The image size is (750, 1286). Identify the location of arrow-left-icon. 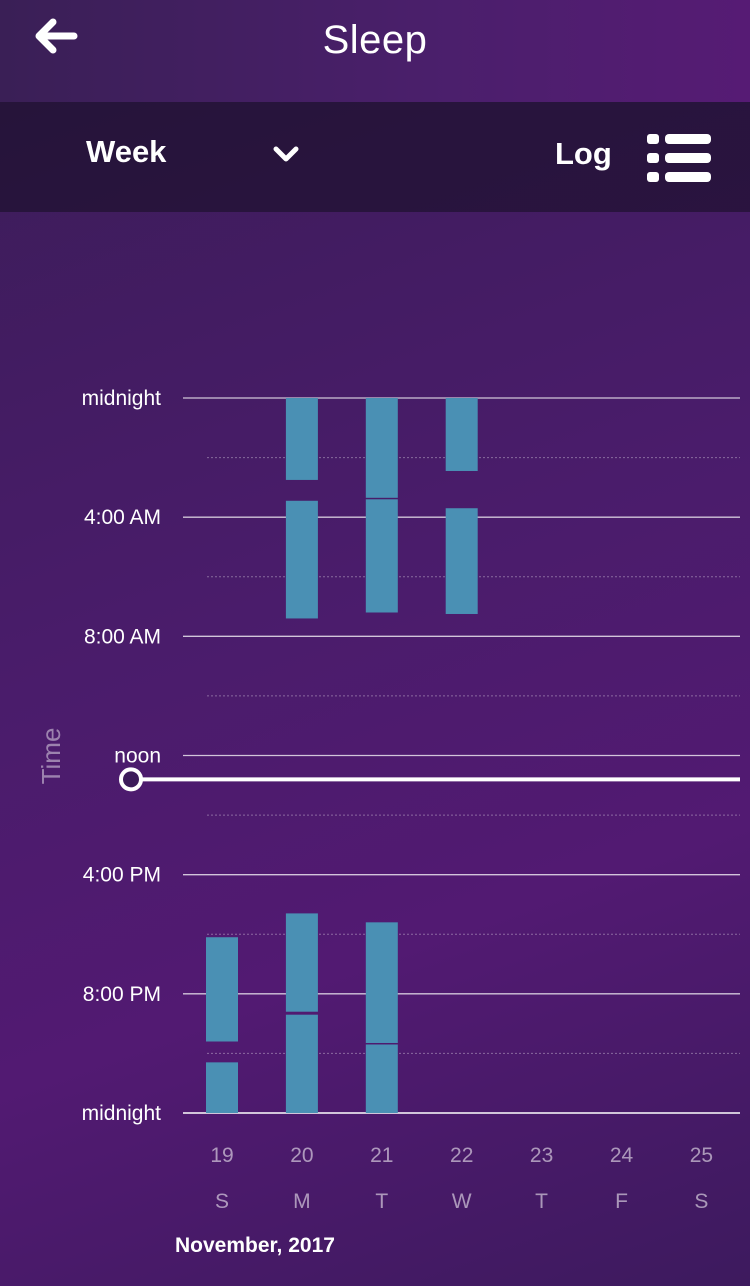
(55, 38).